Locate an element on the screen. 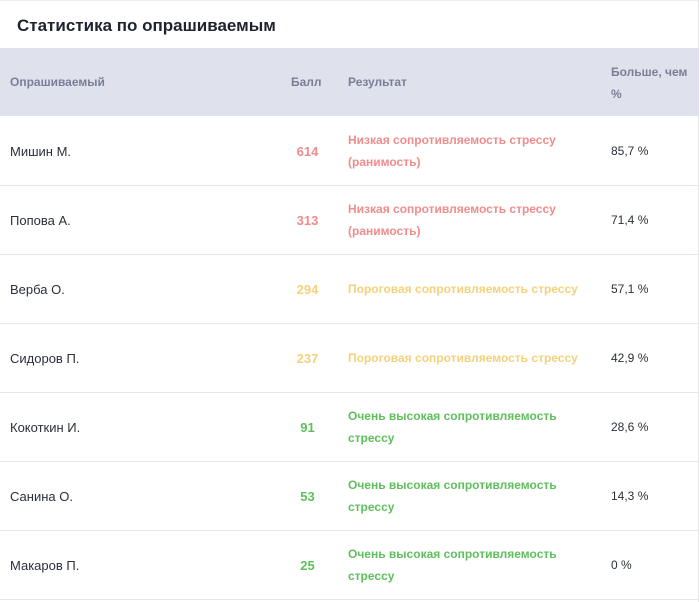 The image size is (700, 602). score-value: 313 is located at coordinates (307, 220).